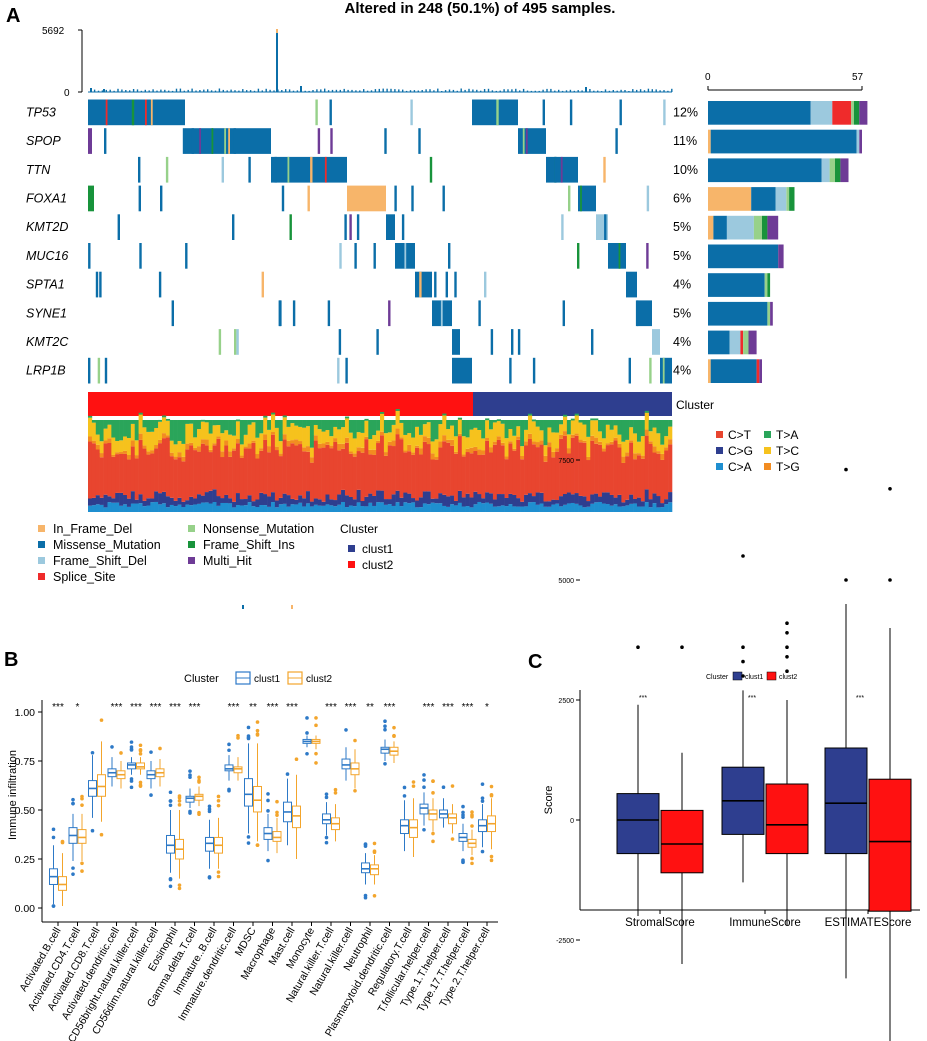  What do you see at coordinates (433, 815) in the screenshot?
I see `boxplot-b-clust2-box` at bounding box center [433, 815].